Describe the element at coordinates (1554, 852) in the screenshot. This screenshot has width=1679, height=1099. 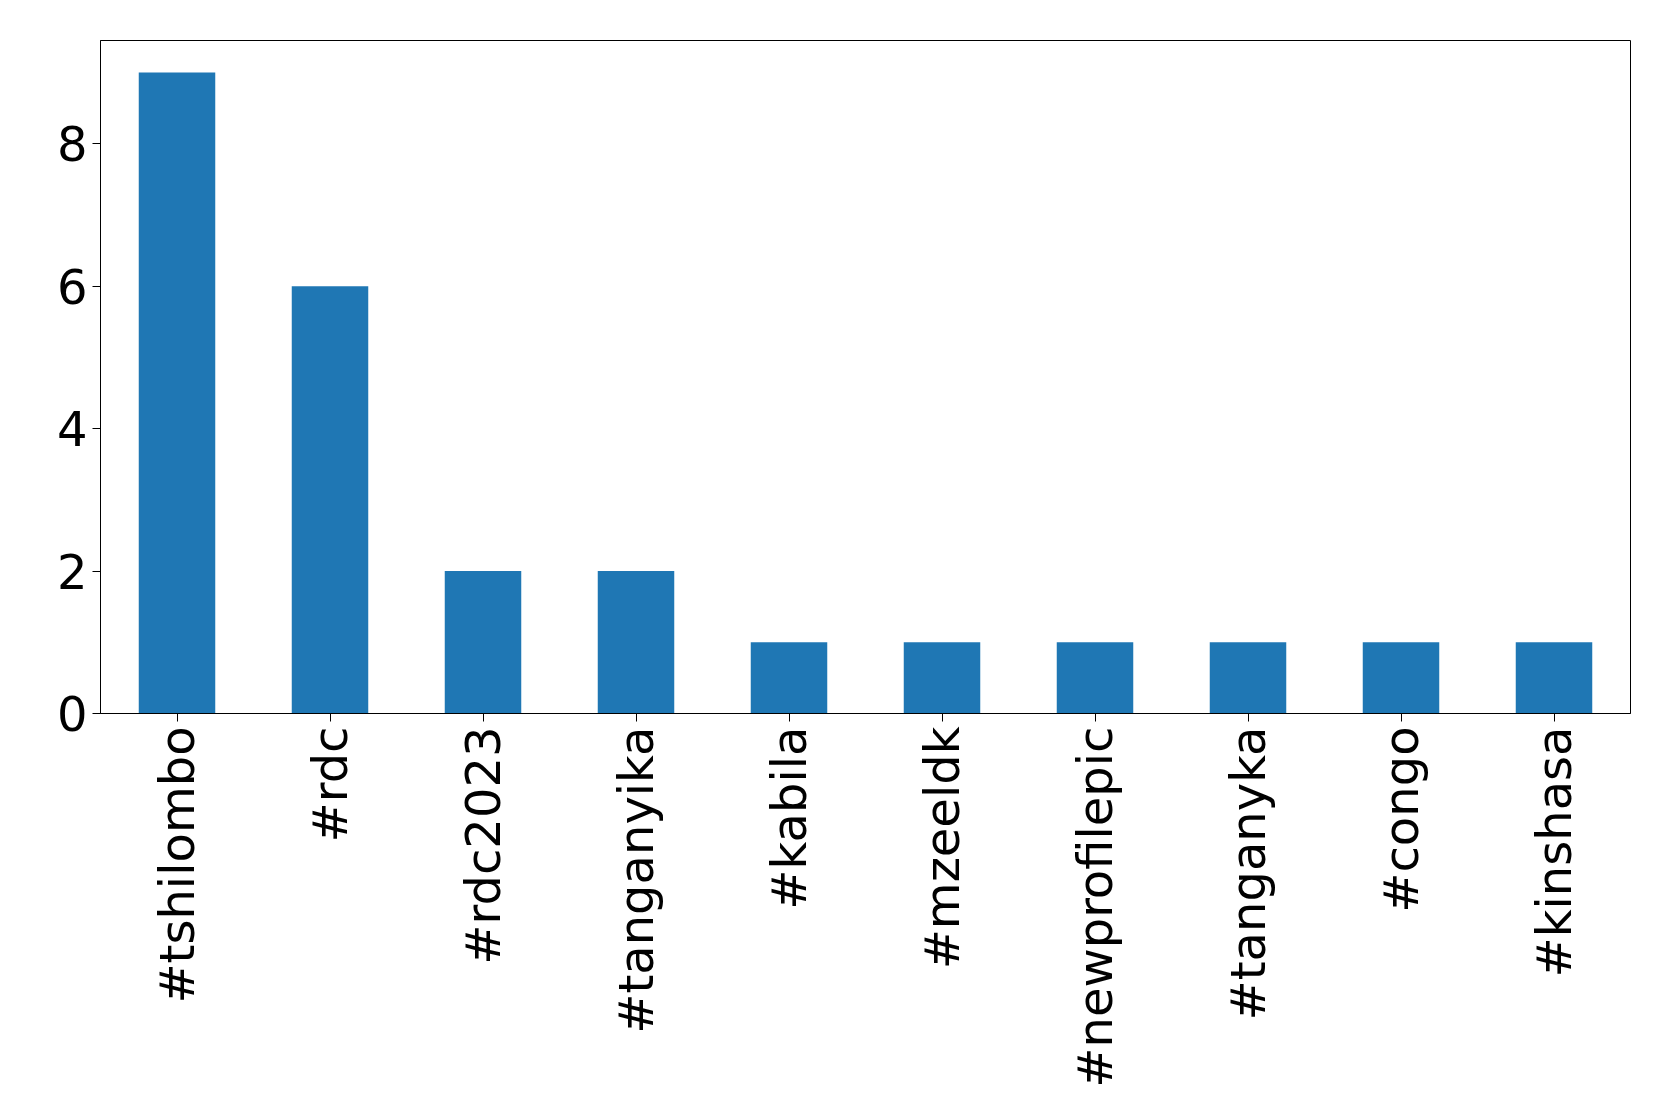
I see `x-tick-label: #kinshasa` at that location.